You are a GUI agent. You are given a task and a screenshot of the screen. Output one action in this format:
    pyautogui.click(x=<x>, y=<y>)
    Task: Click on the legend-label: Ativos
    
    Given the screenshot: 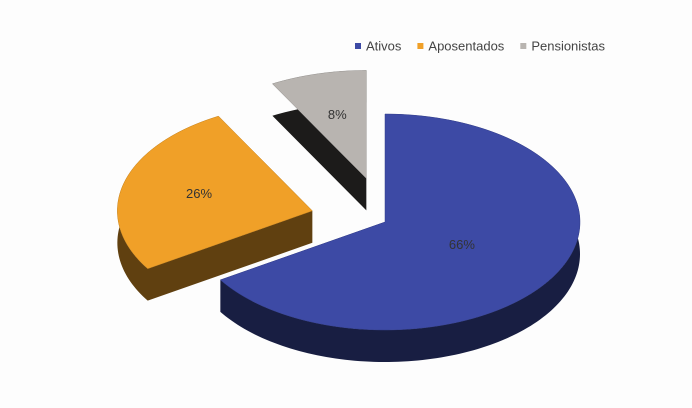 What is the action you would take?
    pyautogui.click(x=384, y=45)
    